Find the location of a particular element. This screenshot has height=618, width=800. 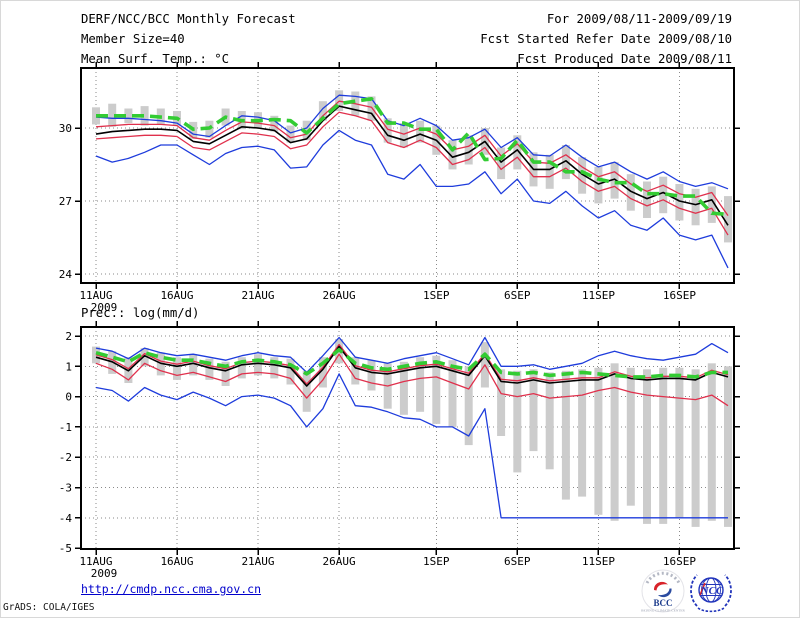

ncc-wreath-right is located at coordinates (728, 590).